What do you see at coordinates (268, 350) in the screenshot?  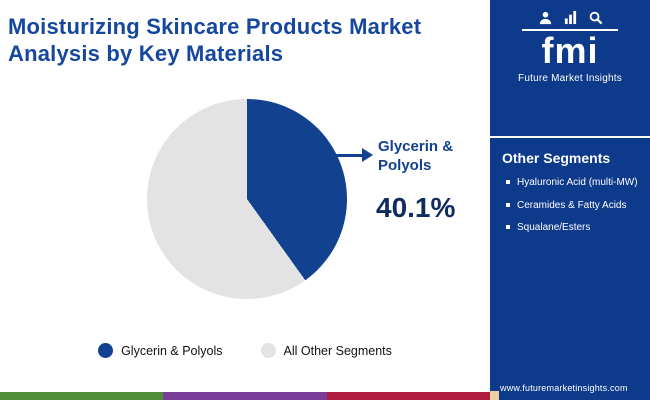 I see `legend-swatch-other` at bounding box center [268, 350].